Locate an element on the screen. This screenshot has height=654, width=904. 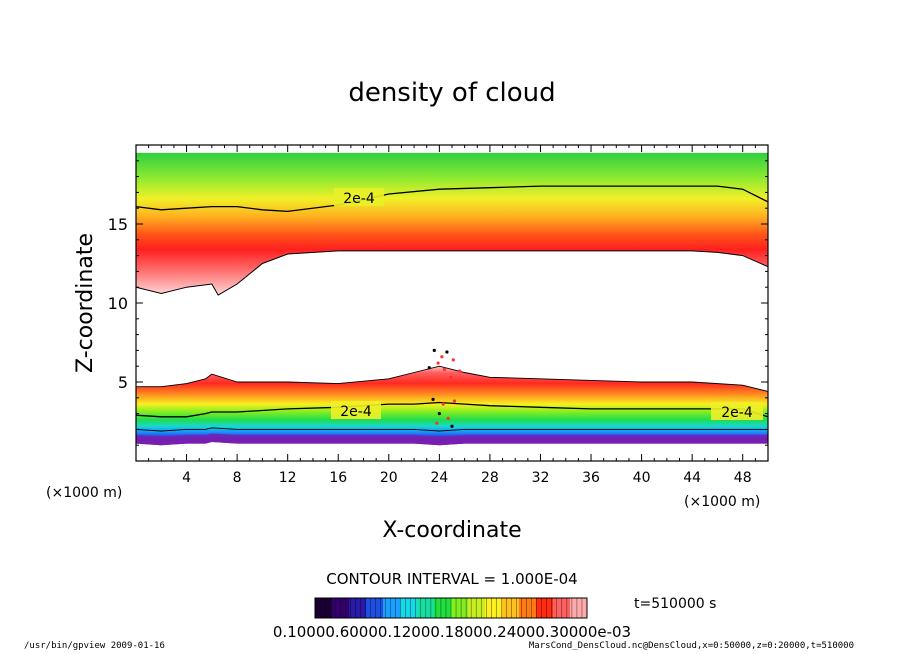
lower-top-contour-line is located at coordinates (452, 378).